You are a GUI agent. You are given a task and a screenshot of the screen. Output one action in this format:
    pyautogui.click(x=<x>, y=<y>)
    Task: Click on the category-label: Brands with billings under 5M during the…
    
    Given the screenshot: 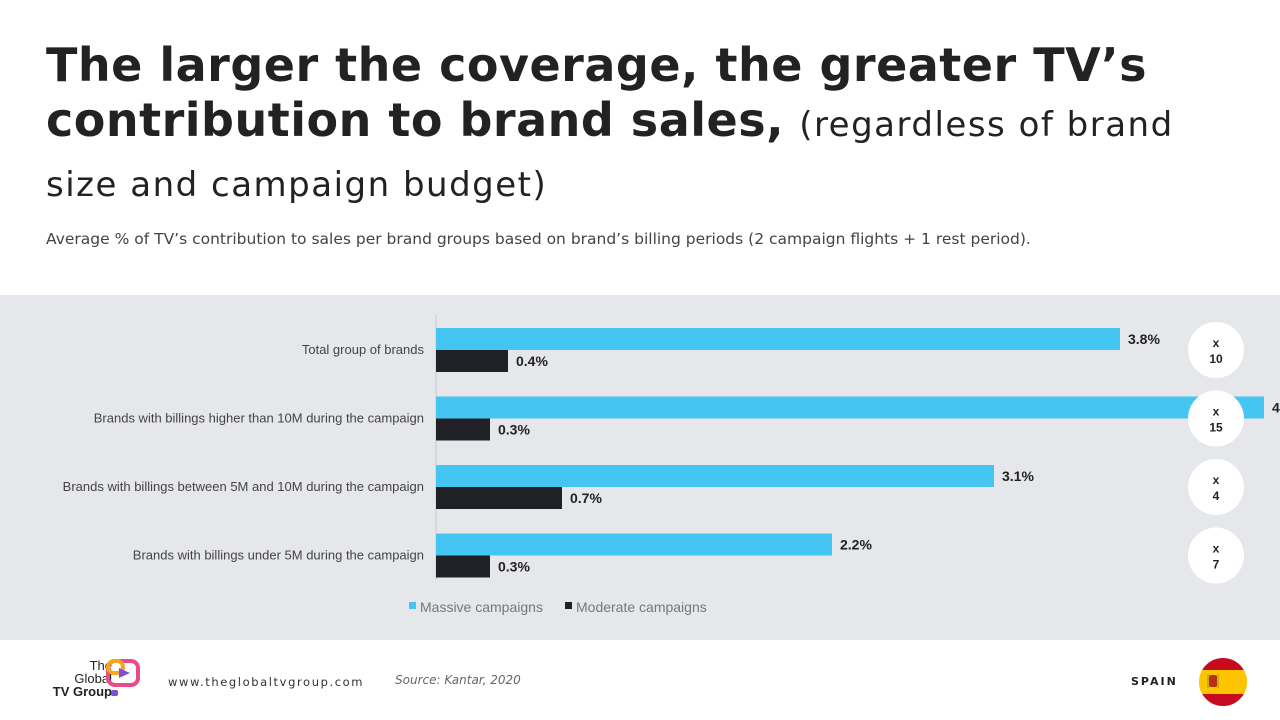 What is the action you would take?
    pyautogui.click(x=278, y=555)
    